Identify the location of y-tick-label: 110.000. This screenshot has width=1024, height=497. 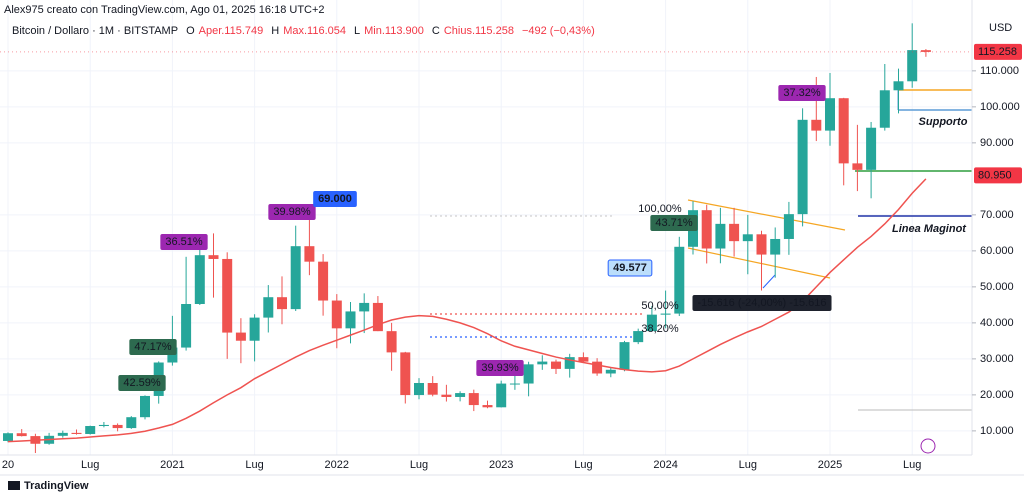
(999, 71).